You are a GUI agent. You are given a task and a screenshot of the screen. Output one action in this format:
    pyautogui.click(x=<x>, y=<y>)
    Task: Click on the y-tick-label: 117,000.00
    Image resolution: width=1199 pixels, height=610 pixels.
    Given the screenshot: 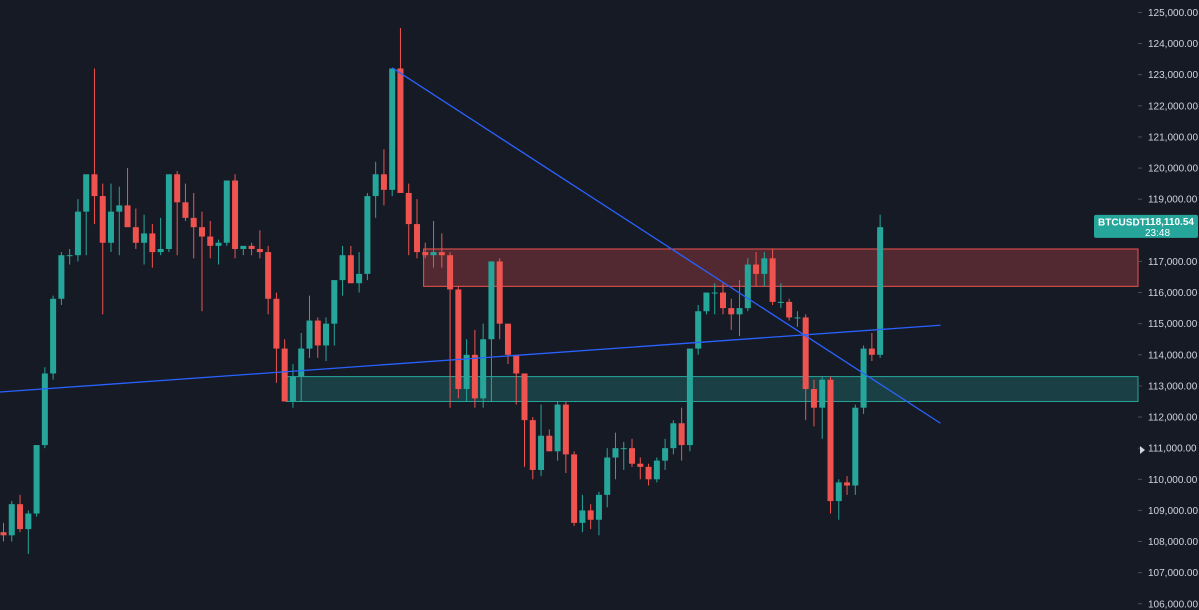 What is the action you would take?
    pyautogui.click(x=1173, y=262)
    